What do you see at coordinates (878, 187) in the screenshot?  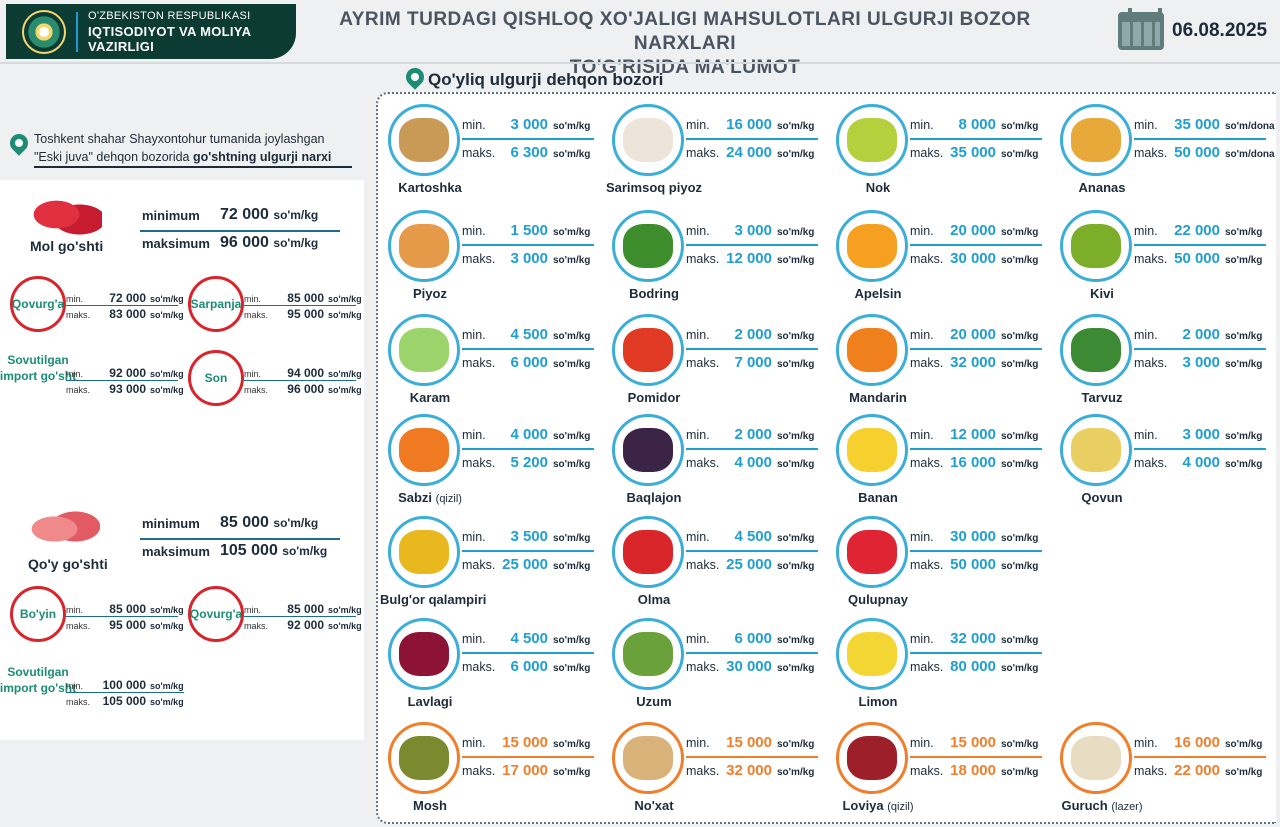 I see `product-name: Nok` at bounding box center [878, 187].